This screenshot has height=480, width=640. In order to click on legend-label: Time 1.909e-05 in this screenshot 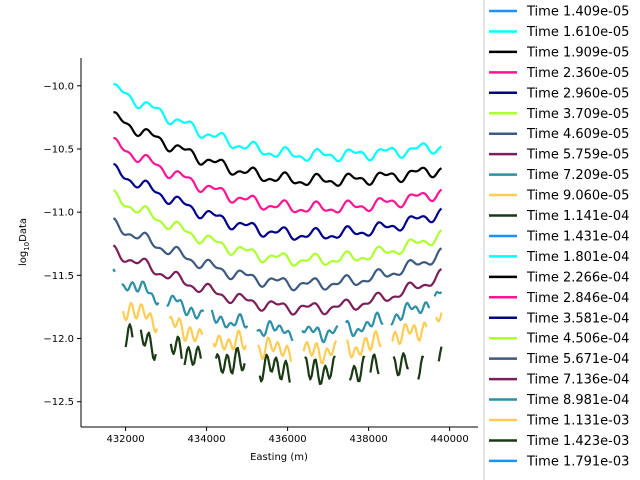, I will do `click(577, 52)`.